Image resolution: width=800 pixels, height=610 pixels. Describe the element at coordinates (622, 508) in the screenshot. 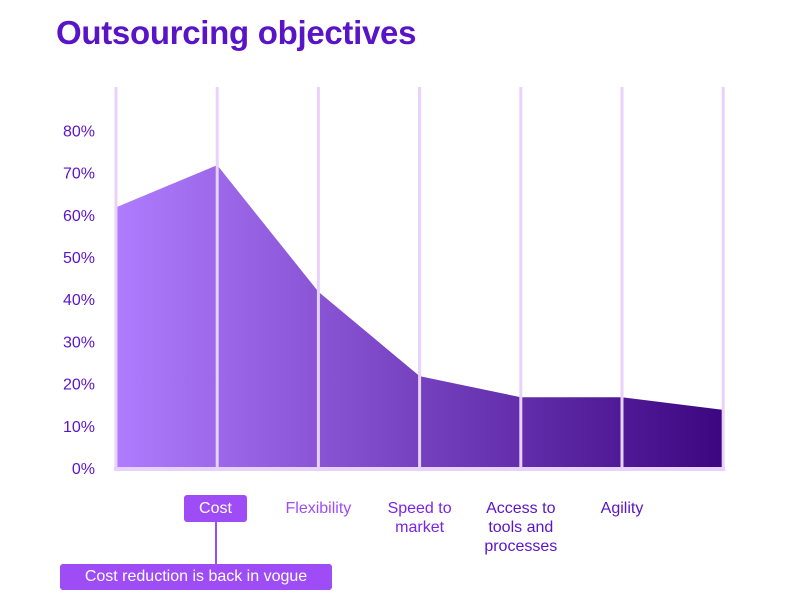

I see `category-label: Agility` at that location.